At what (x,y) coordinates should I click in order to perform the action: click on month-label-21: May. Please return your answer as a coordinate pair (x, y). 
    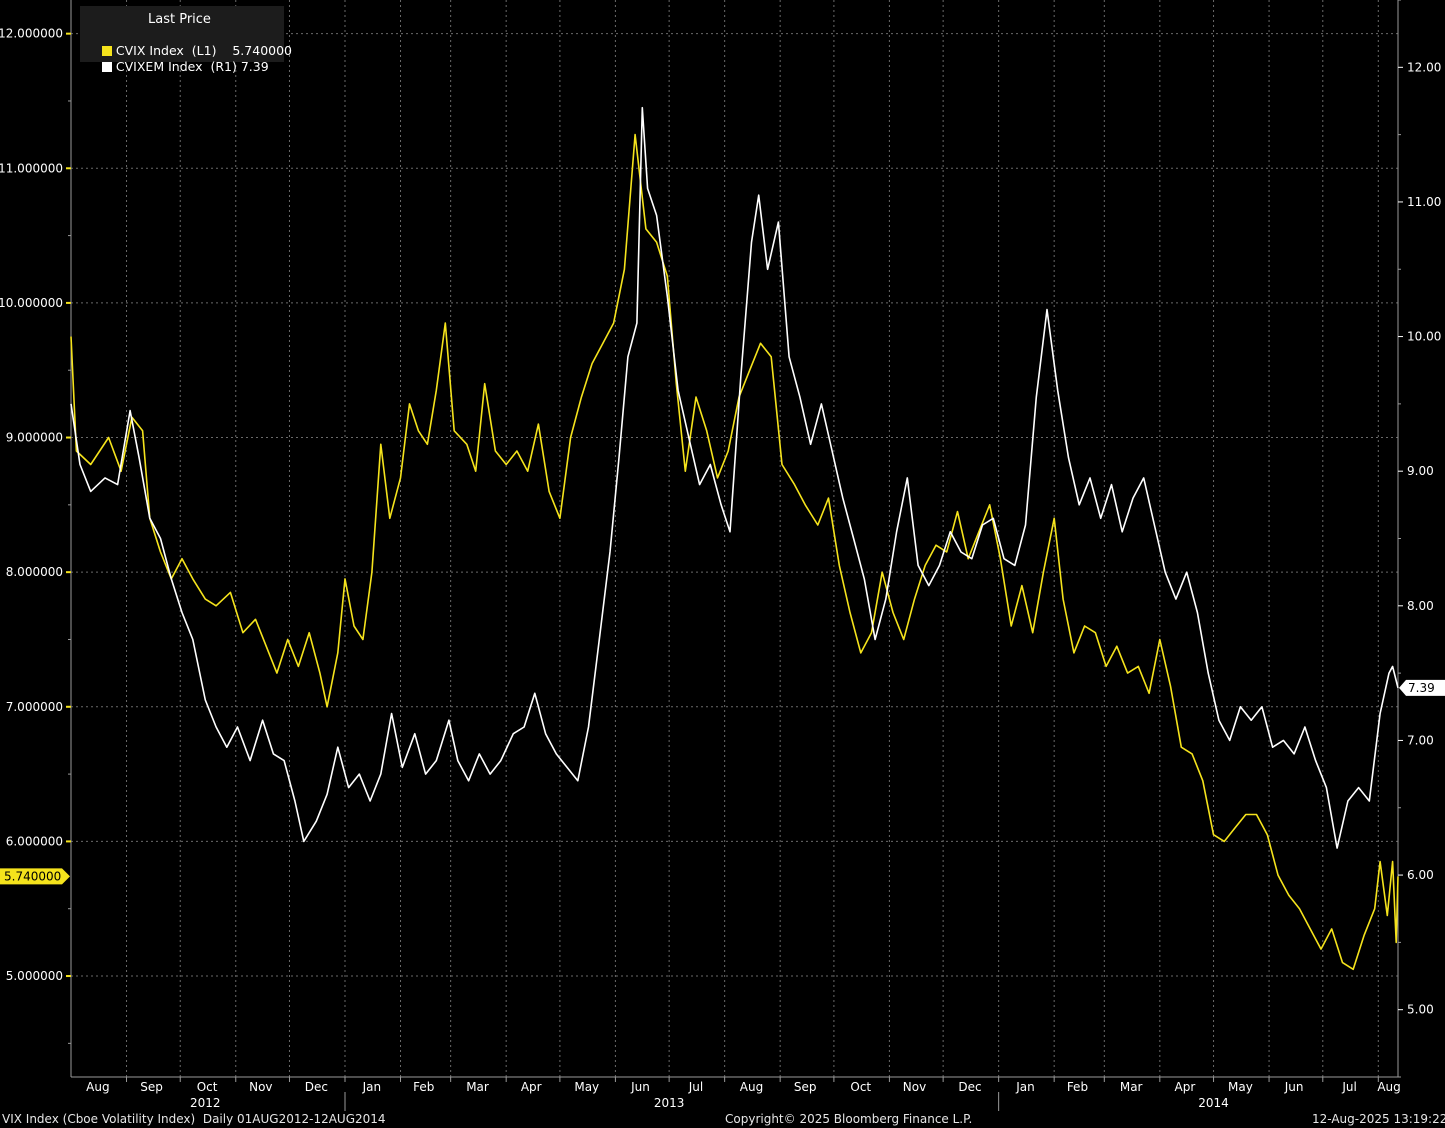
    Looking at the image, I should click on (1240, 1087).